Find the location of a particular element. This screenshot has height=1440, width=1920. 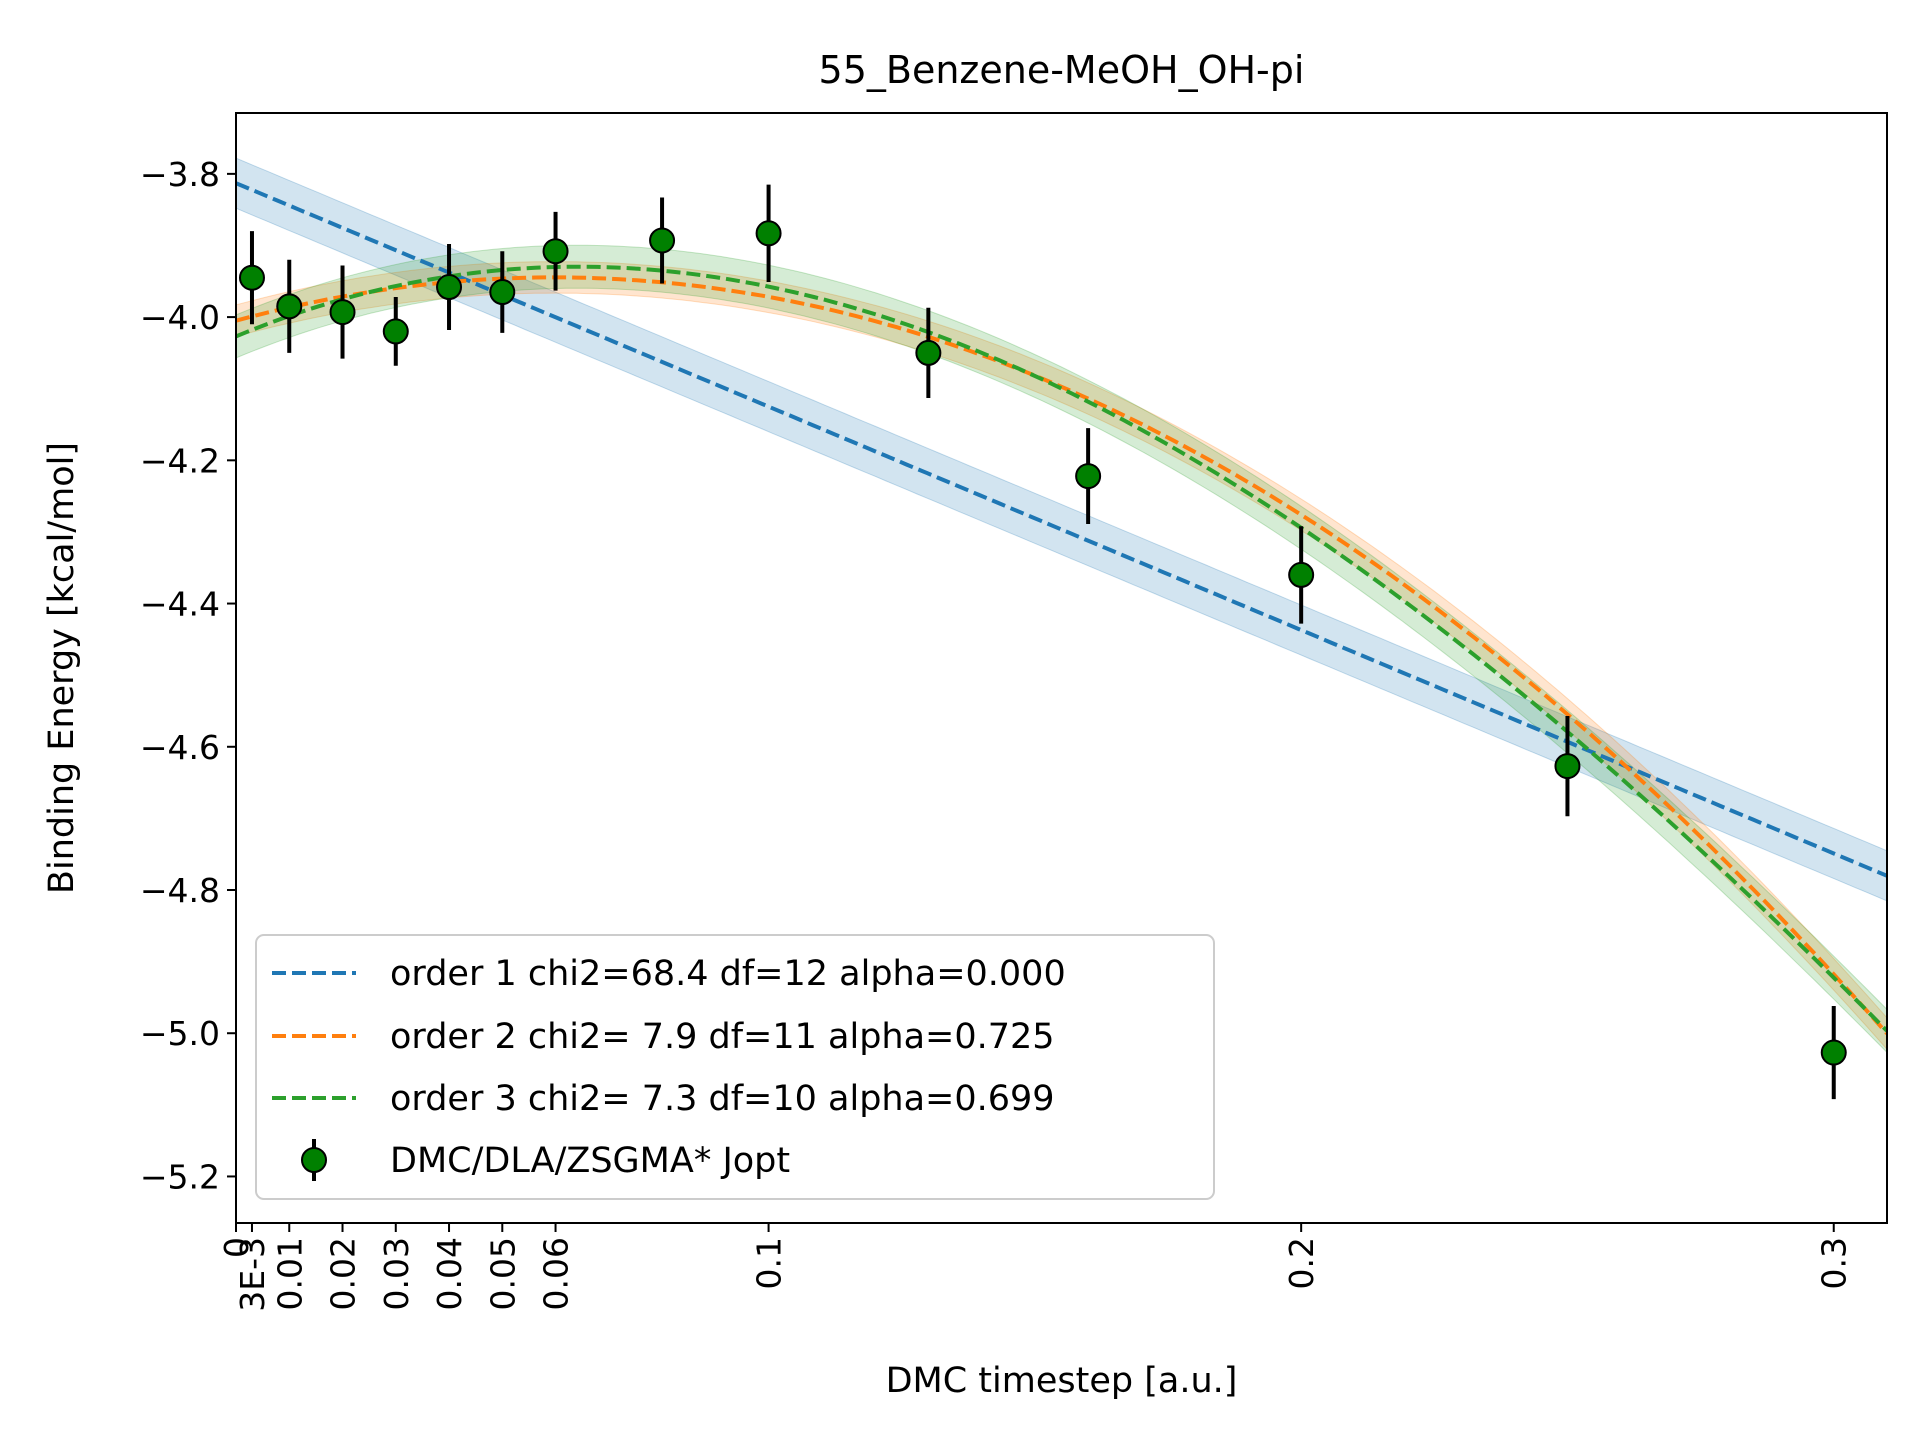

x-tick-label: 3E-3 is located at coordinates (252, 1274).